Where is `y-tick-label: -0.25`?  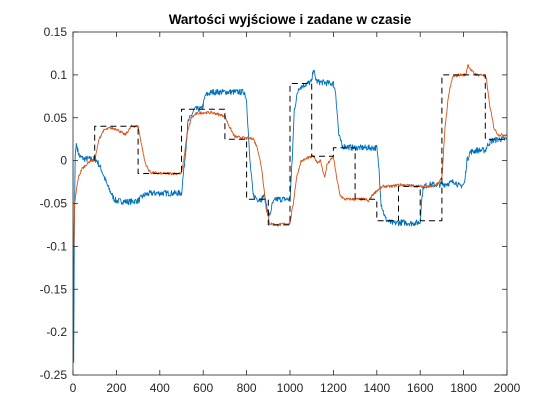
y-tick-label: -0.25 is located at coordinates (54, 375).